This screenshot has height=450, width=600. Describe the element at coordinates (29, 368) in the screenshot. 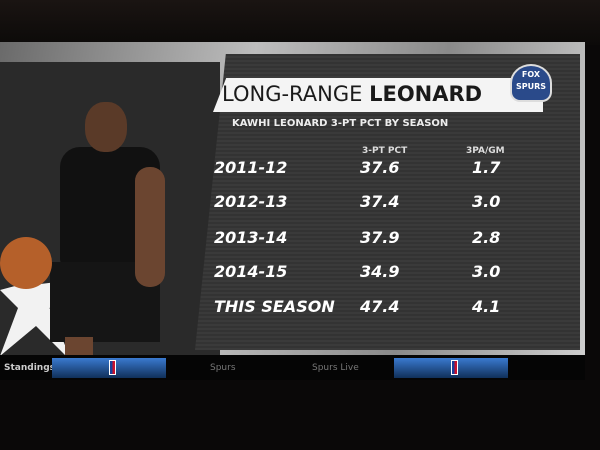

I see `ticker-standings: Standings` at that location.